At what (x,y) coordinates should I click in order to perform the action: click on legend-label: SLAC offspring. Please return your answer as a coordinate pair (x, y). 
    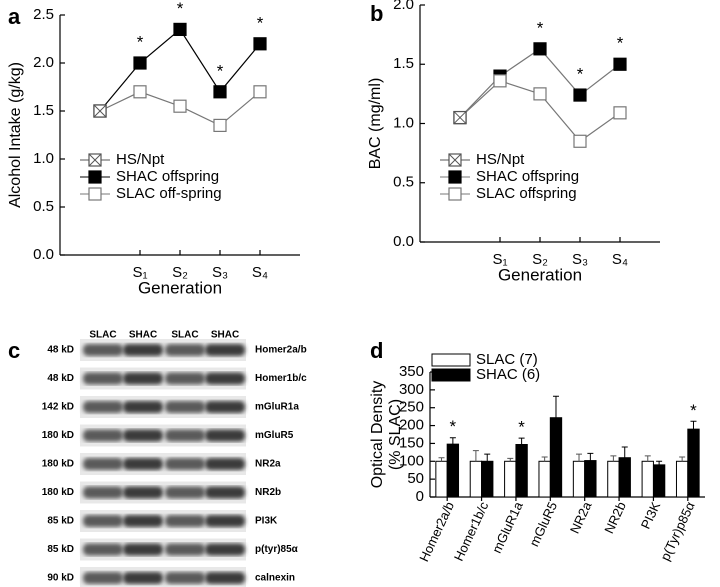
    Looking at the image, I should click on (526, 193).